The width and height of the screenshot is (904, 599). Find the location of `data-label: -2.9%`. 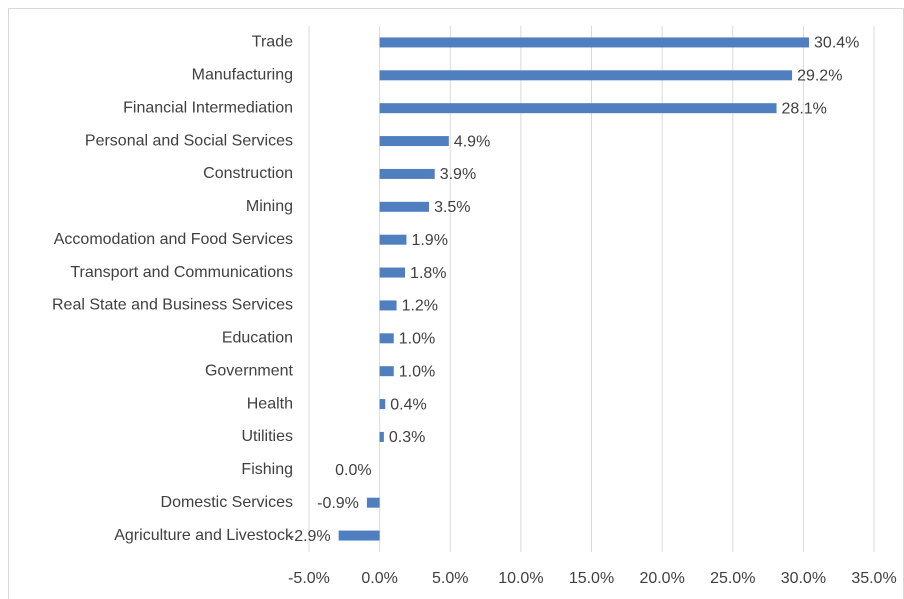

data-label: -2.9% is located at coordinates (310, 536).